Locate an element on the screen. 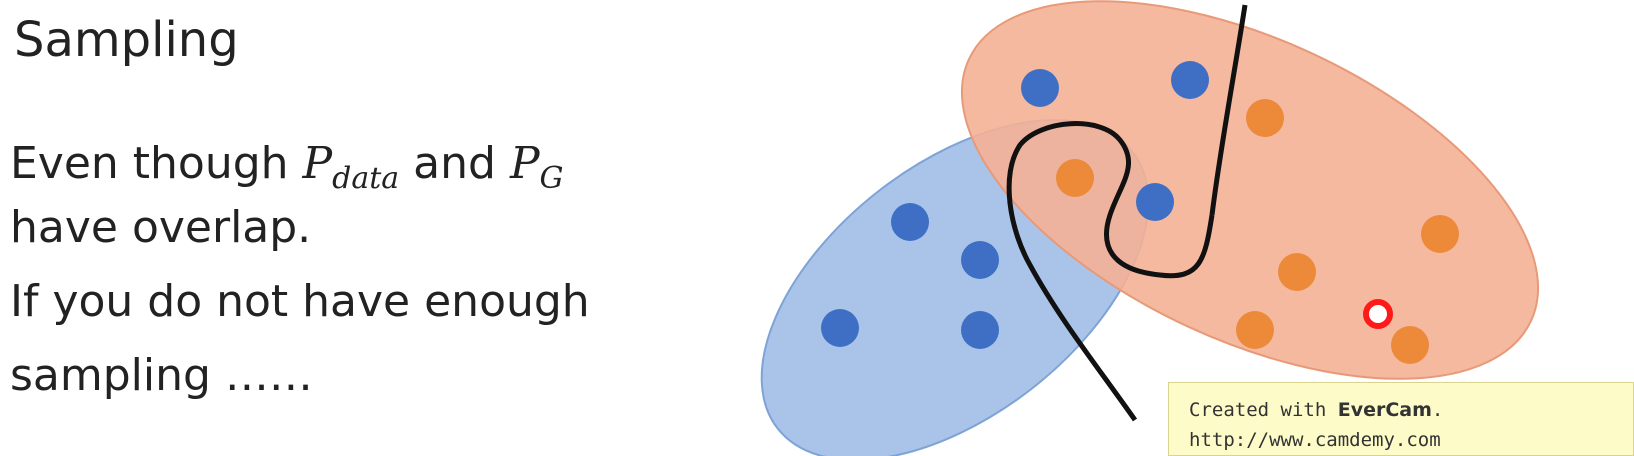 The height and width of the screenshot is (456, 1634). slide-title: Sampling is located at coordinates (126, 40).